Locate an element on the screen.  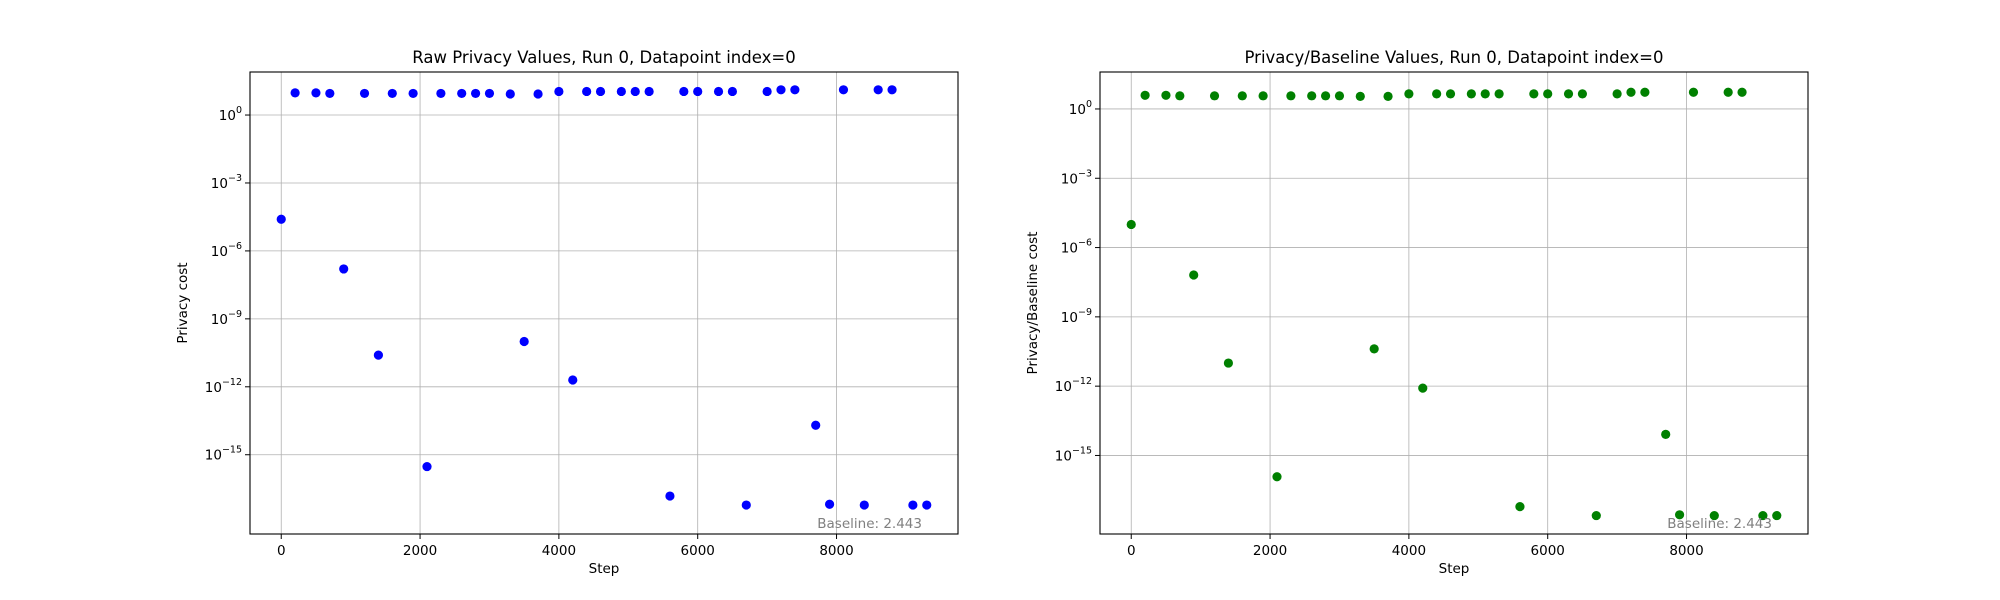
x-tick-label: 6000 is located at coordinates (1548, 551).